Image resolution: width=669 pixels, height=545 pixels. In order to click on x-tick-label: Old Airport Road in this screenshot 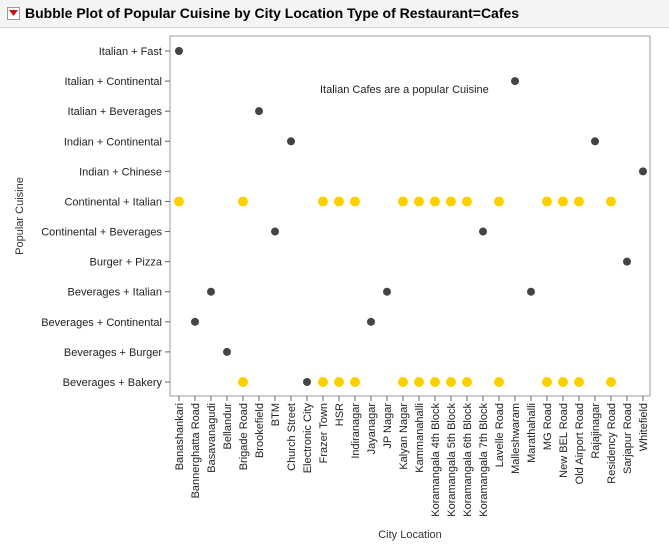, I will do `click(580, 443)`.